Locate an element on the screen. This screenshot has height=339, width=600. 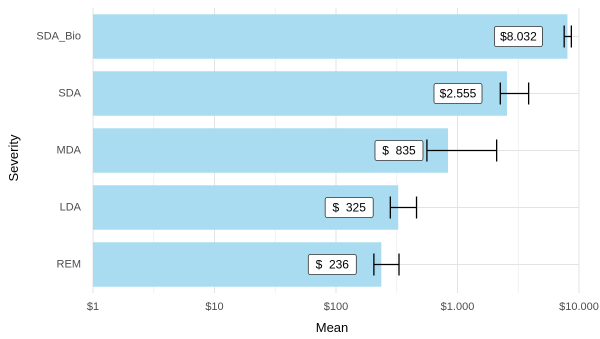
error-bar-sda is located at coordinates (514, 93).